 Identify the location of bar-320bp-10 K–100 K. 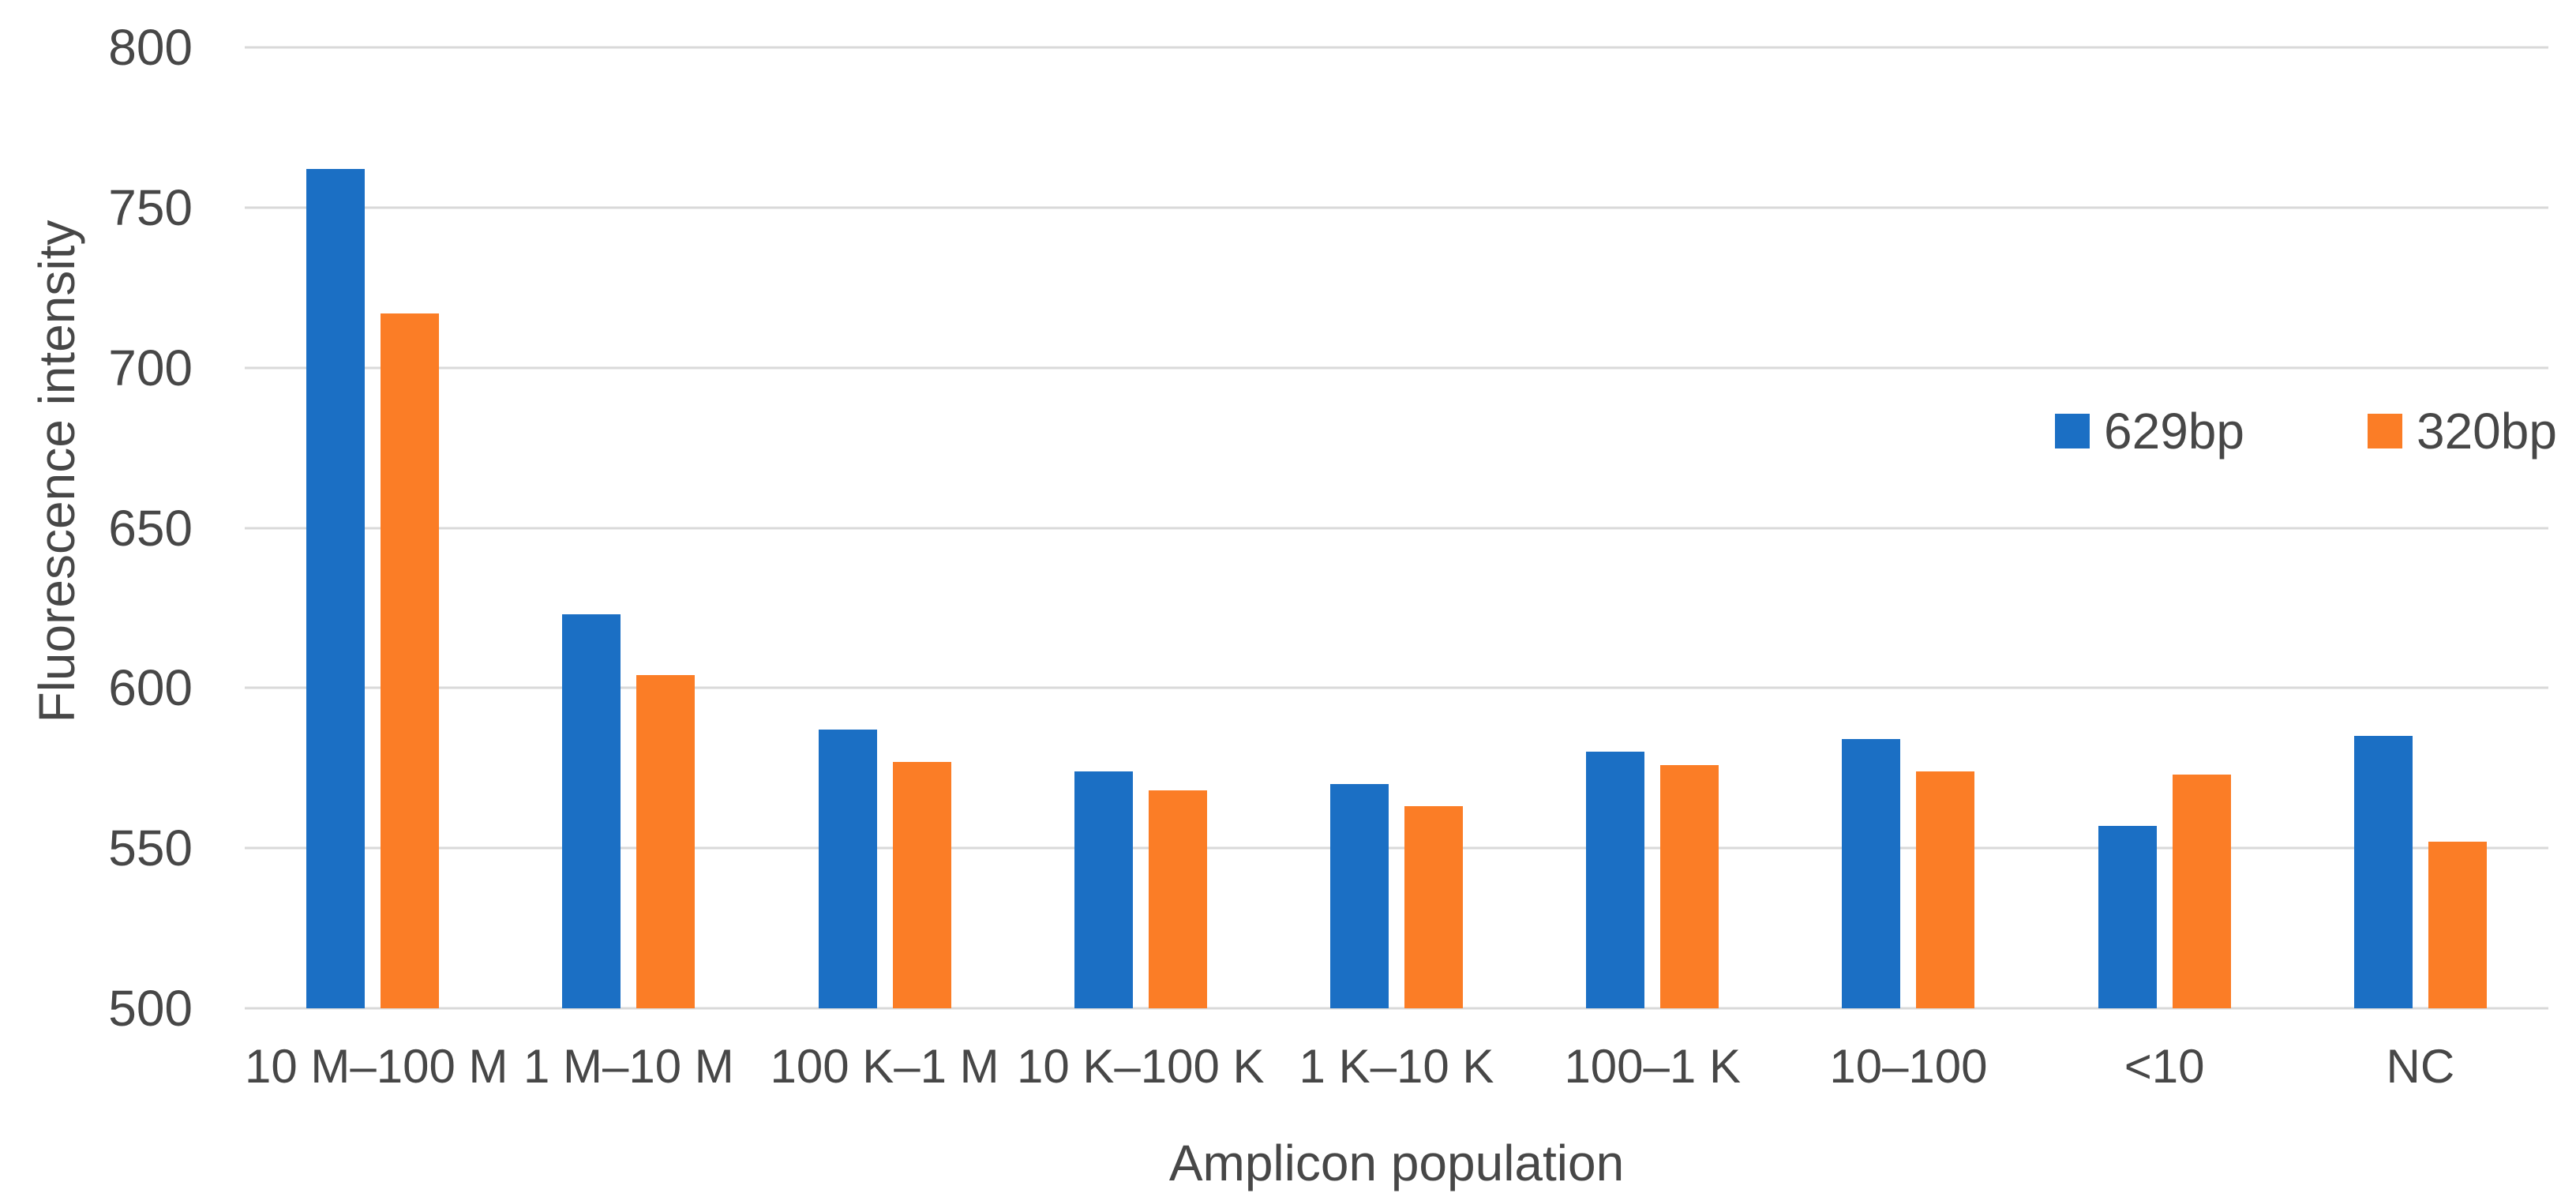
(1177, 899).